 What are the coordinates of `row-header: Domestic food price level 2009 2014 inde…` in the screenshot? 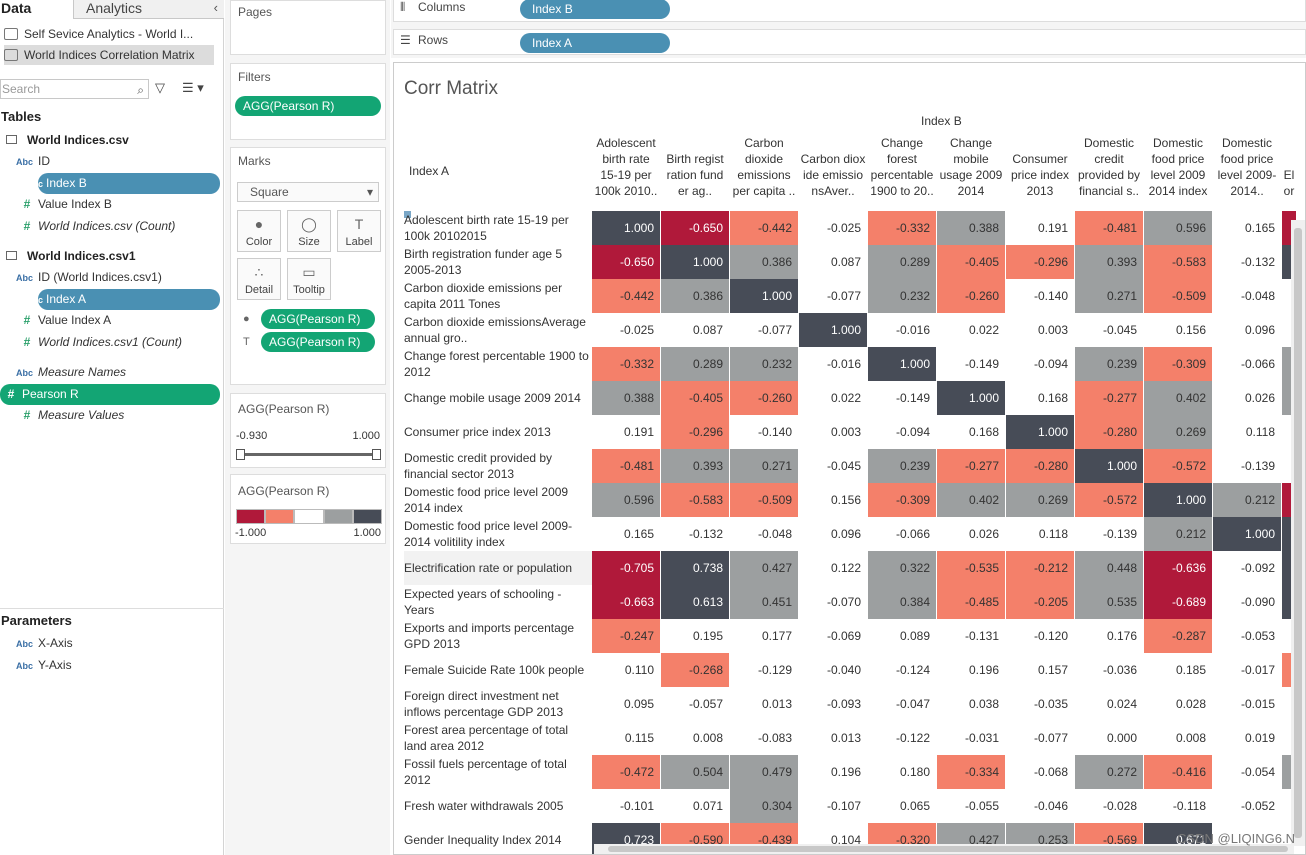 It's located at (498, 500).